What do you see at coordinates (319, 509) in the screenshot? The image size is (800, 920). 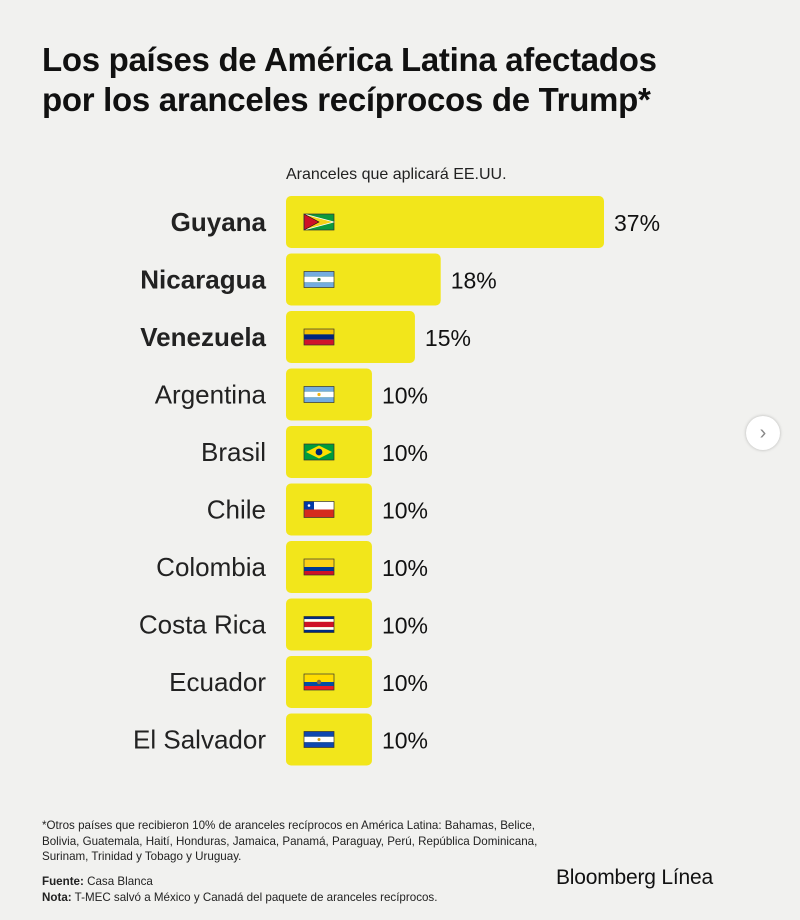 I see `chile-flag-icon` at bounding box center [319, 509].